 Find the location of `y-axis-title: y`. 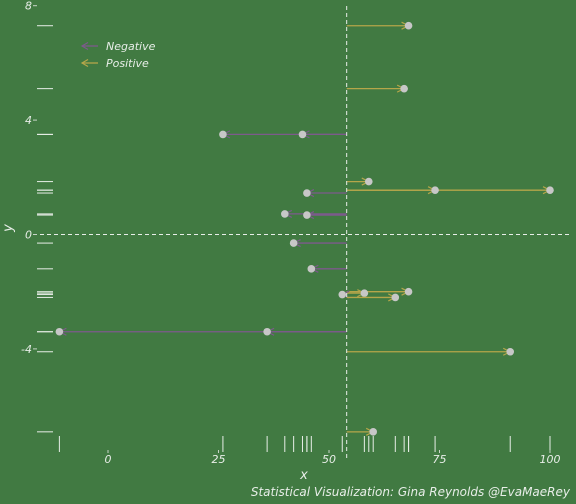

y-axis-title: y is located at coordinates (8, 228).